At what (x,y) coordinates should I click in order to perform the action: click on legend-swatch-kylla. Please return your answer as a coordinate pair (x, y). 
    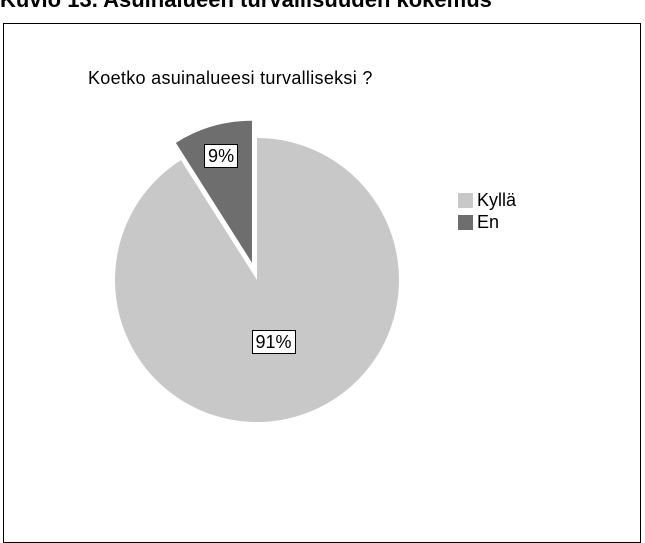
    Looking at the image, I should click on (465, 200).